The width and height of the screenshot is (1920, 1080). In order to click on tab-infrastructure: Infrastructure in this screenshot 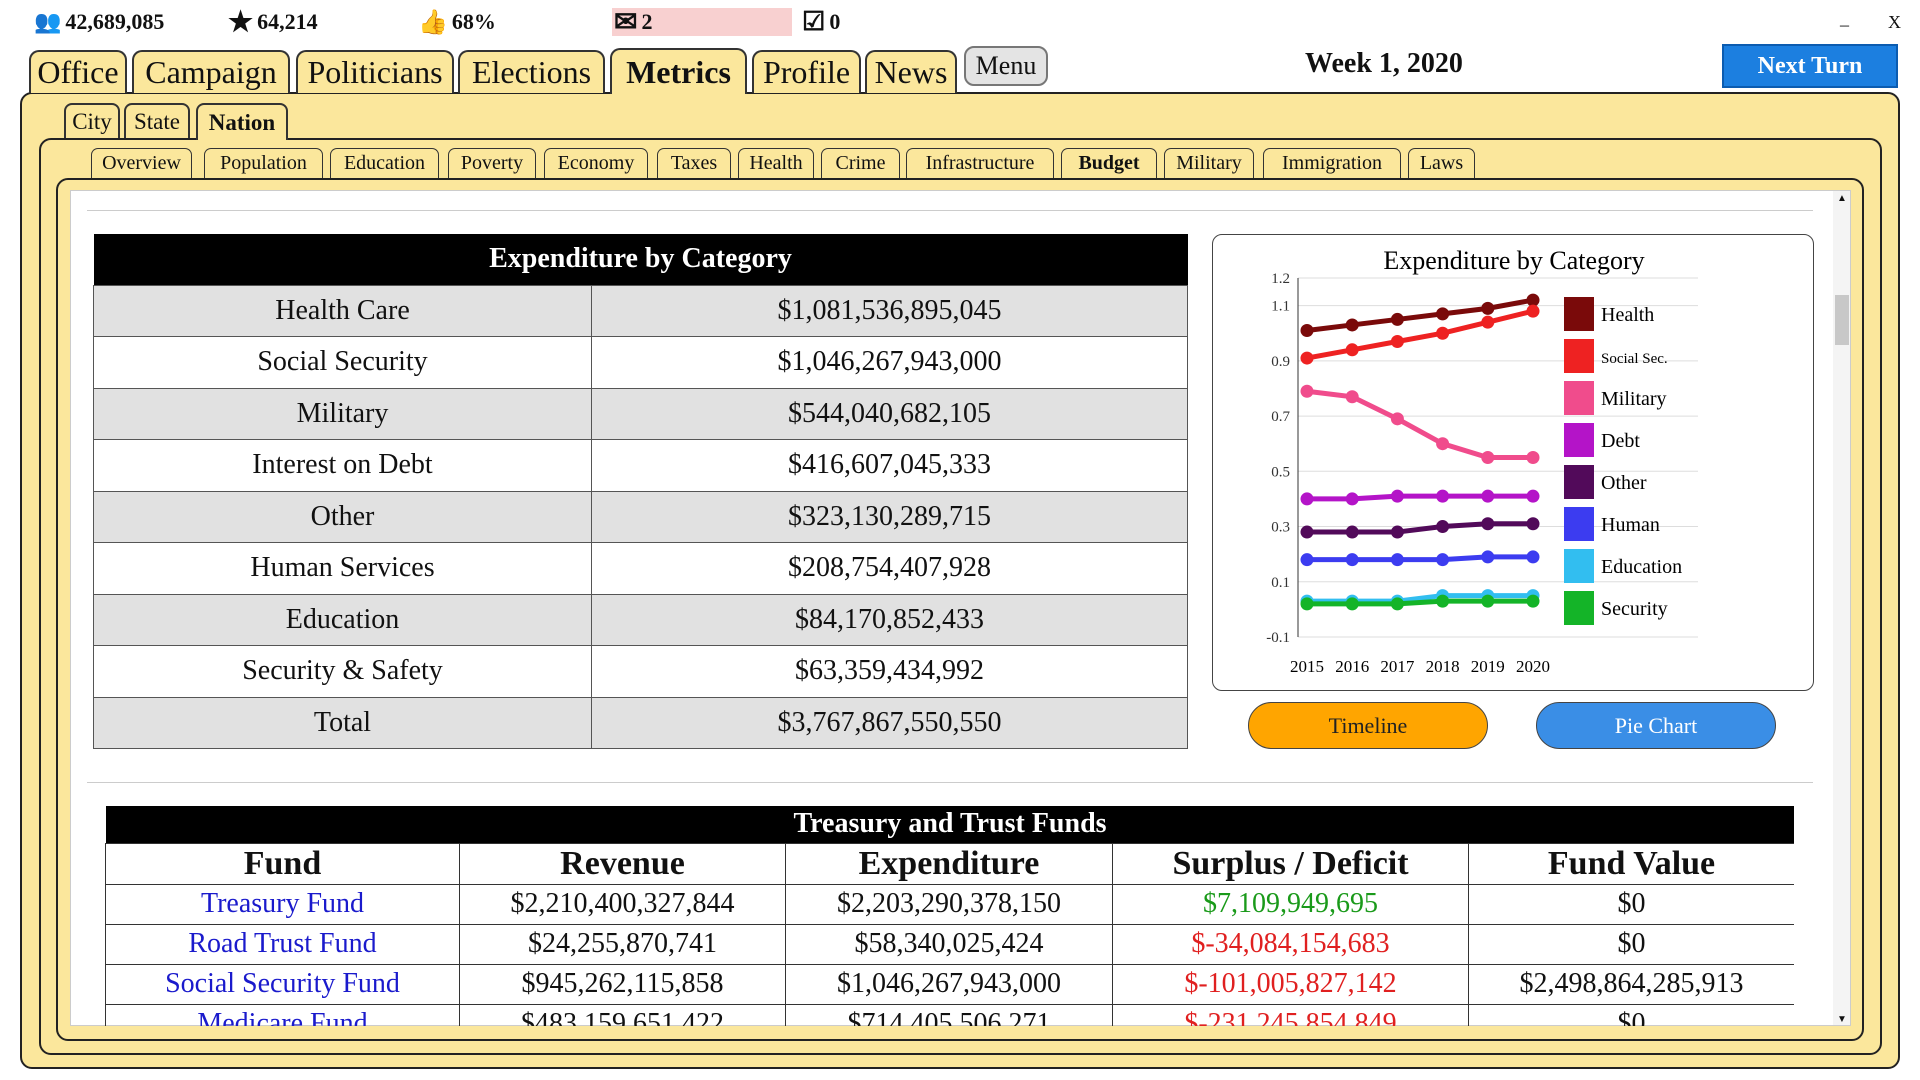, I will do `click(980, 163)`.